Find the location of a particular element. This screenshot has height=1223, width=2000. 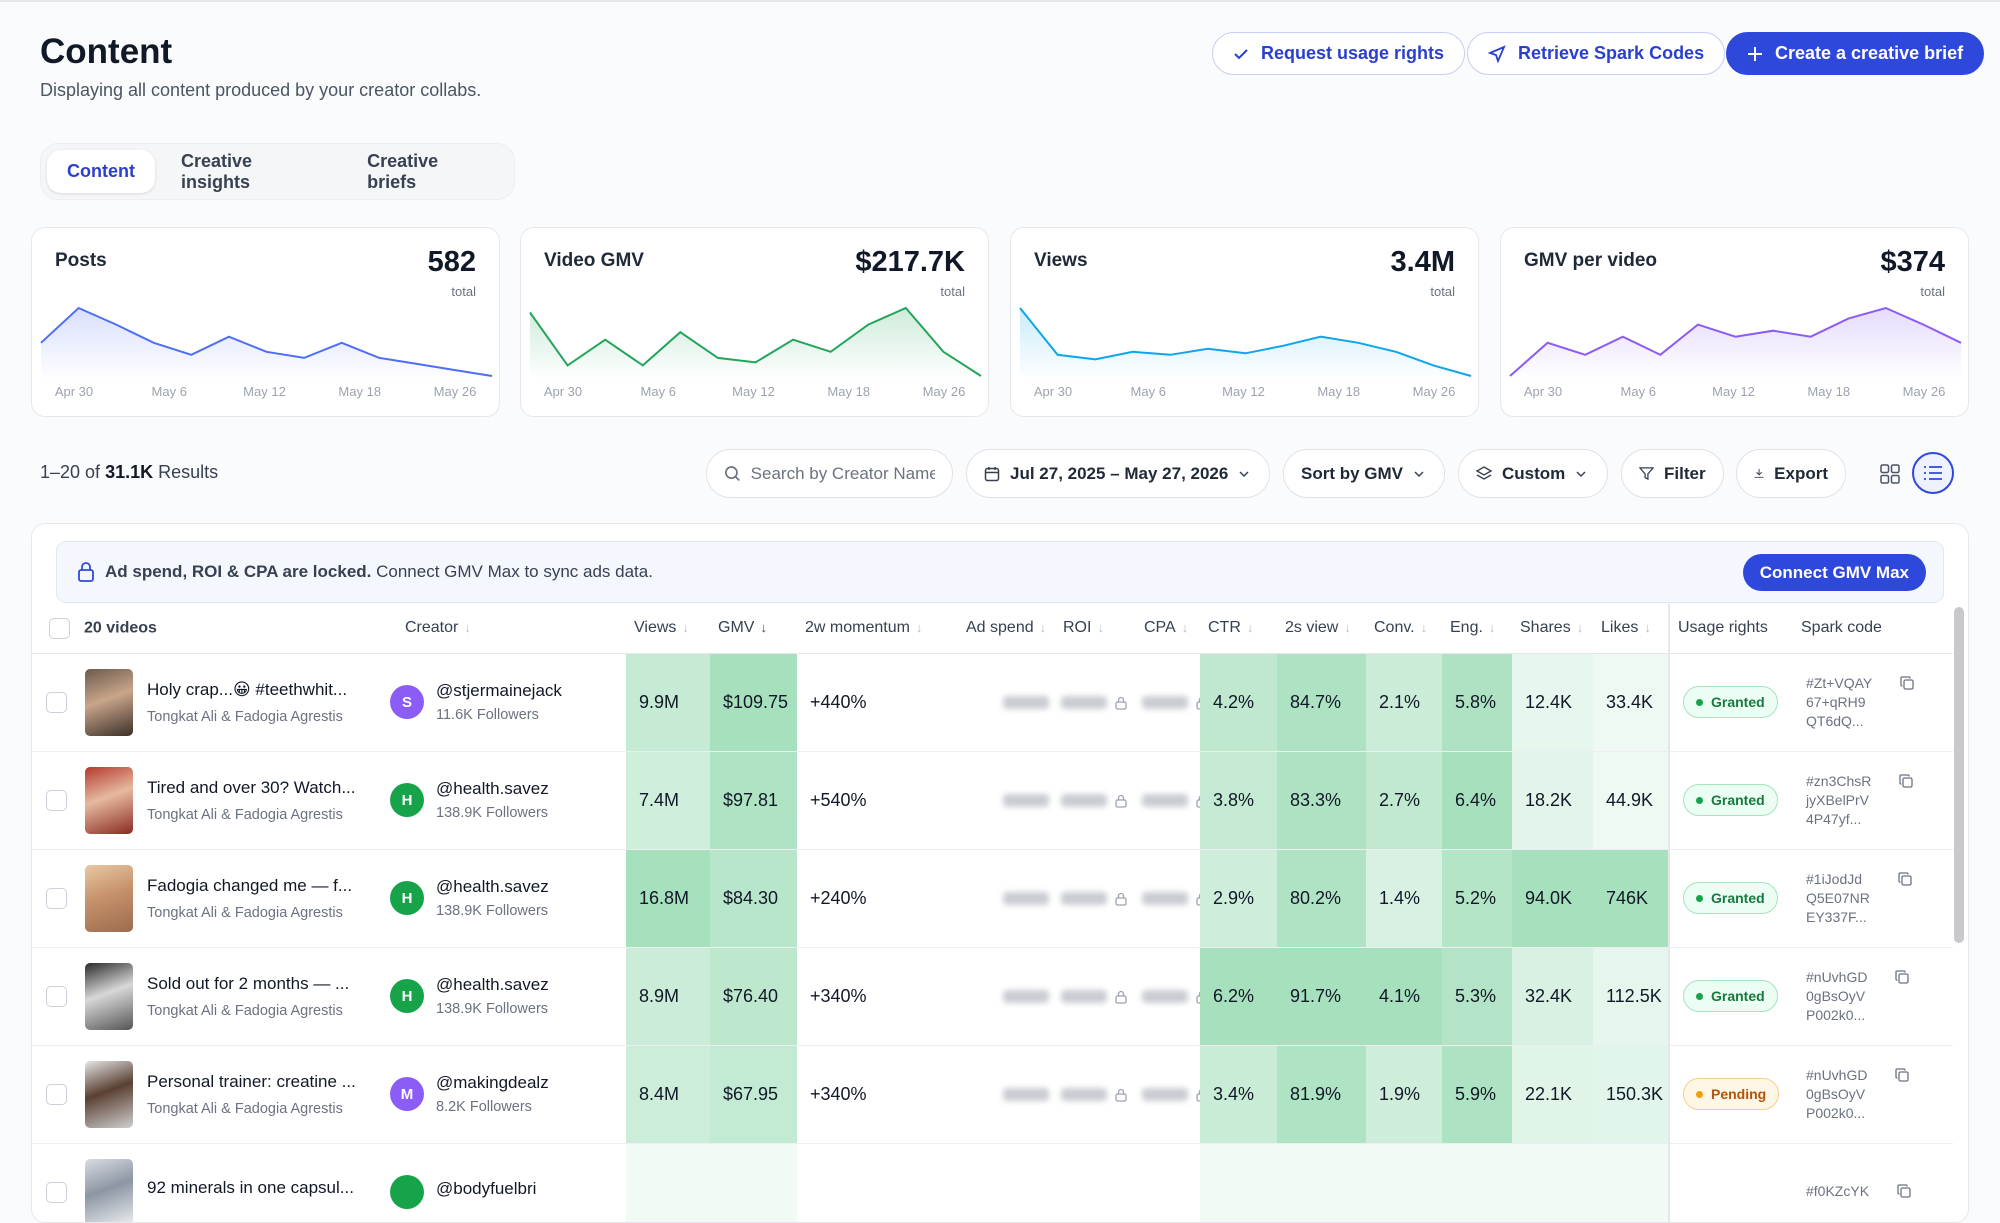

column-header: Shares↓ is located at coordinates (1552, 628).